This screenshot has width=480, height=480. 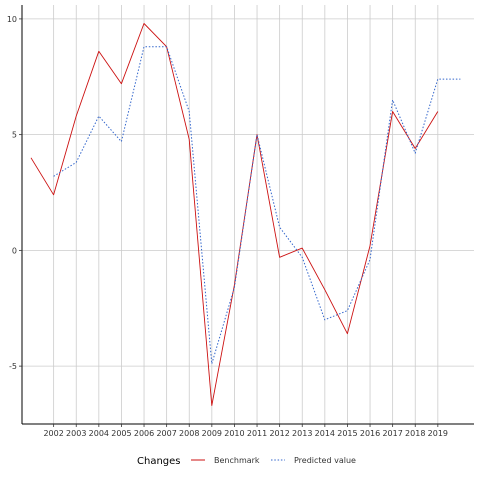 What do you see at coordinates (325, 460) in the screenshot?
I see `legend-label-predicted-value: Predicted value` at bounding box center [325, 460].